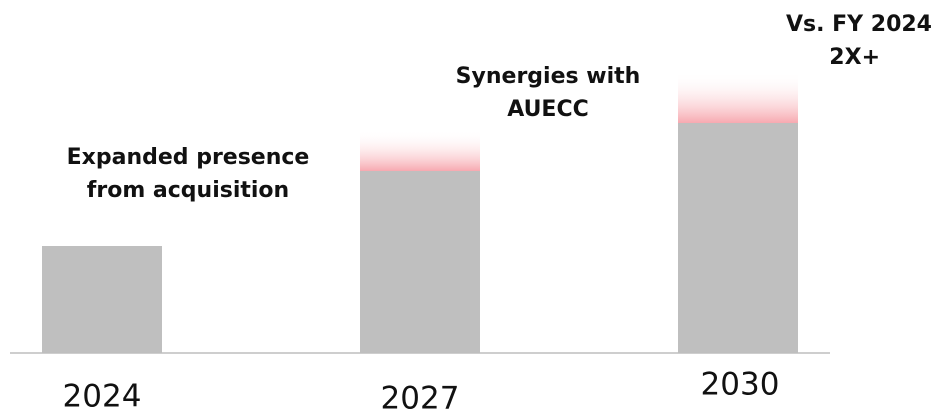  Describe the element at coordinates (859, 24) in the screenshot. I see `annotation: Vs. FY 2024` at that location.